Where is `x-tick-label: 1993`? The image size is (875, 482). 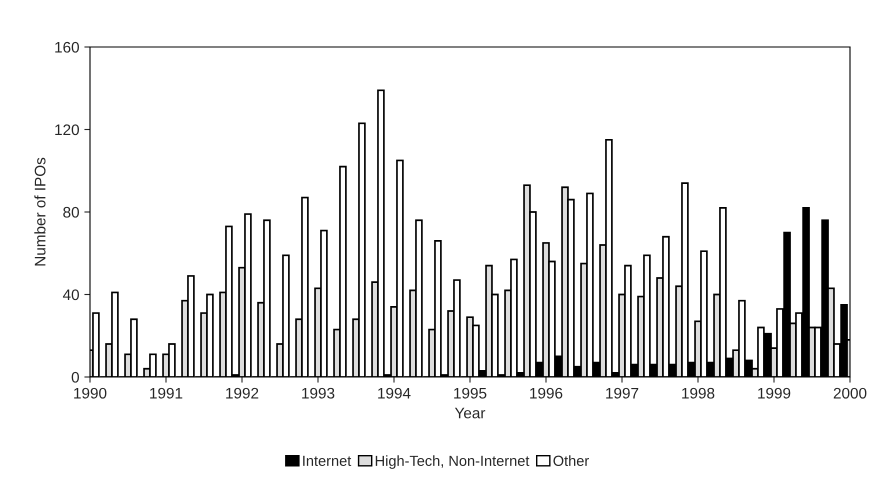 x-tick-label: 1993 is located at coordinates (318, 393).